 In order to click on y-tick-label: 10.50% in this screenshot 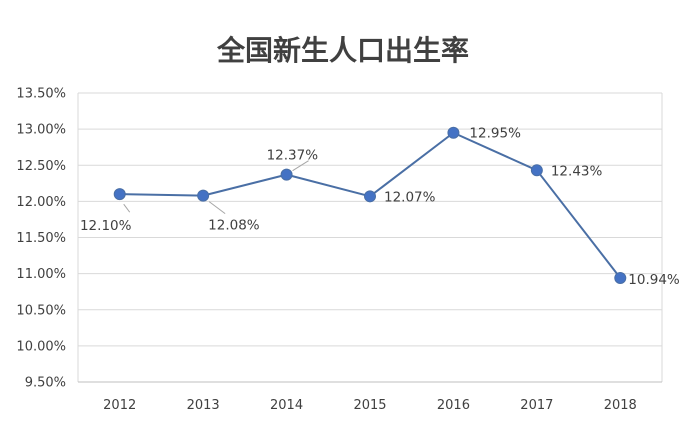, I will do `click(41, 310)`.